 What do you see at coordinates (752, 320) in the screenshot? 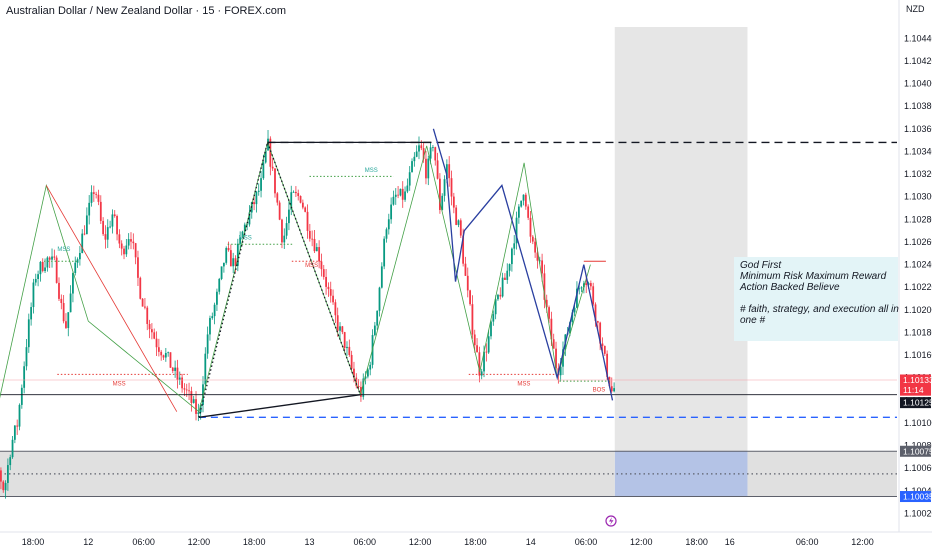
I see `note-line: one #` at bounding box center [752, 320].